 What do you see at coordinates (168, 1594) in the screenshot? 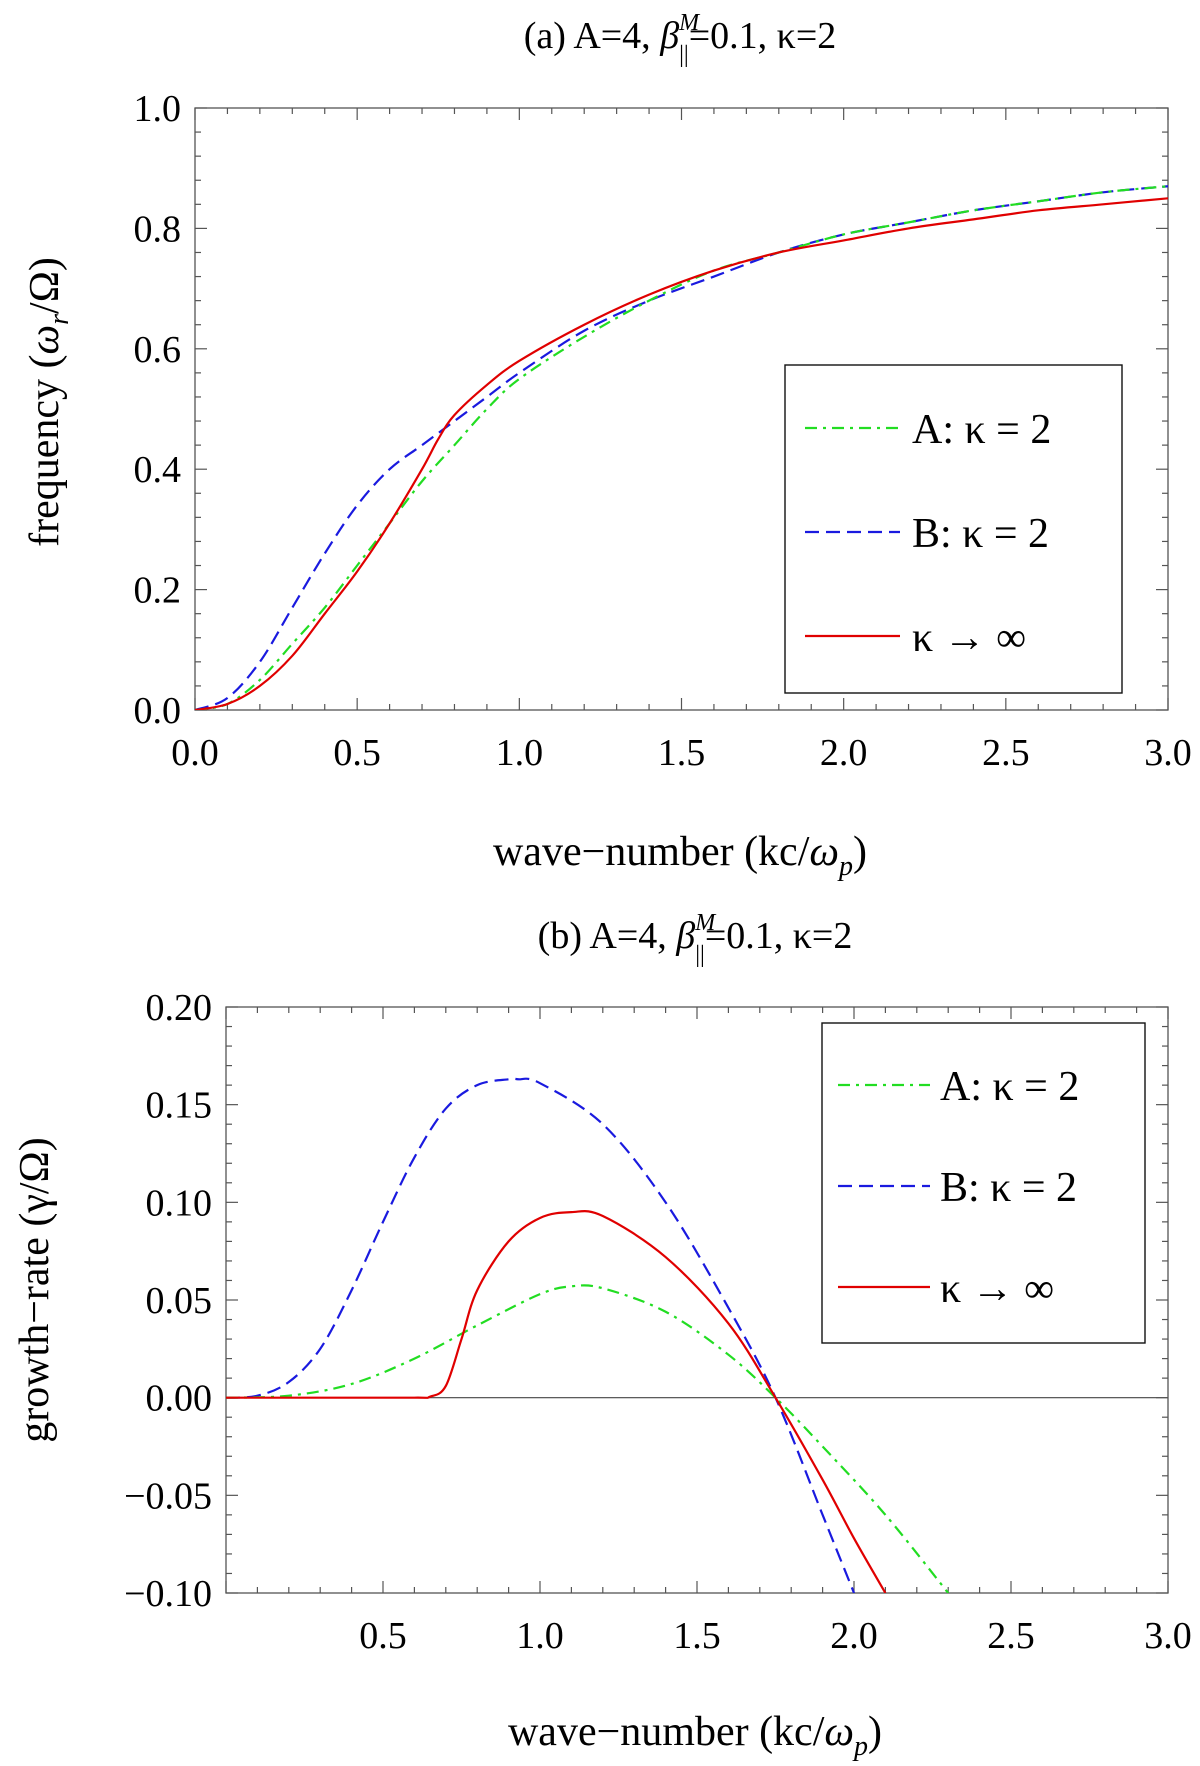
I see `y-tick-label: −0.10` at bounding box center [168, 1594].